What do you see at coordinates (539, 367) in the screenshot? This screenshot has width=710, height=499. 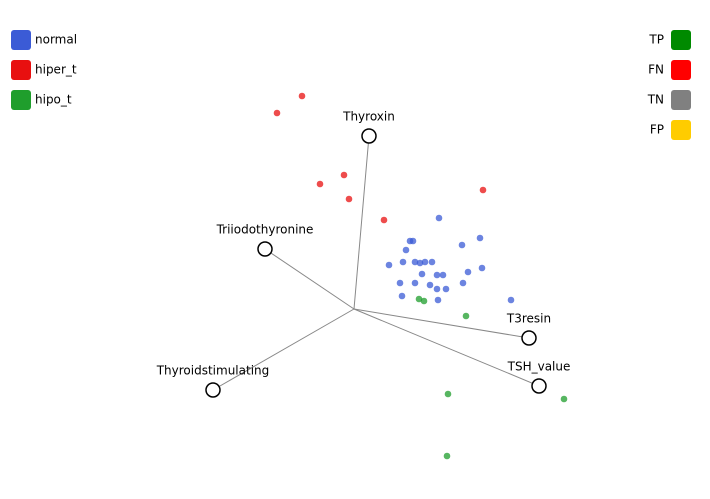 I see `anchor-label: TSH_value` at bounding box center [539, 367].